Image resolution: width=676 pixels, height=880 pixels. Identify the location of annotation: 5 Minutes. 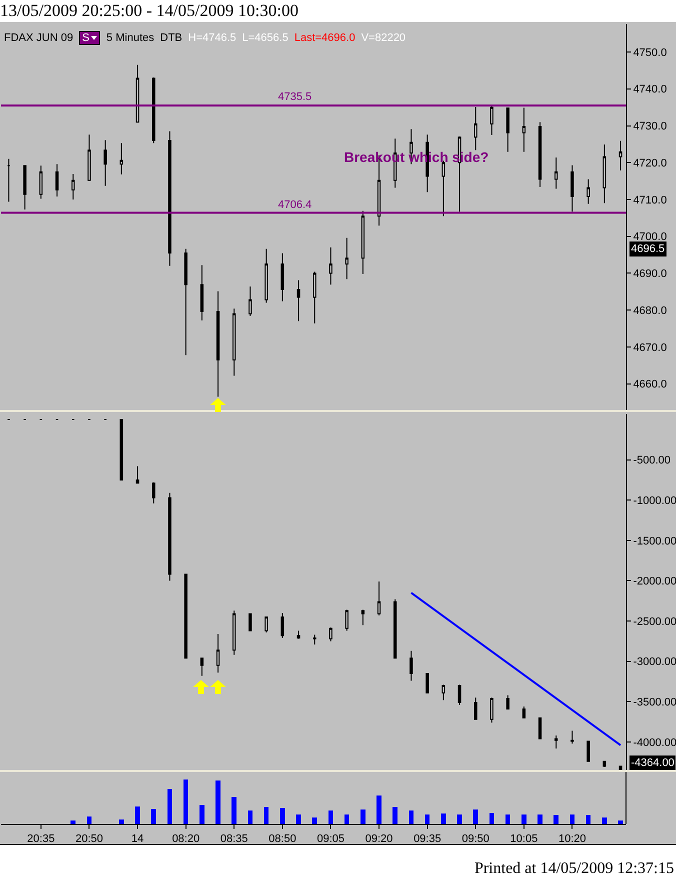
(130, 38).